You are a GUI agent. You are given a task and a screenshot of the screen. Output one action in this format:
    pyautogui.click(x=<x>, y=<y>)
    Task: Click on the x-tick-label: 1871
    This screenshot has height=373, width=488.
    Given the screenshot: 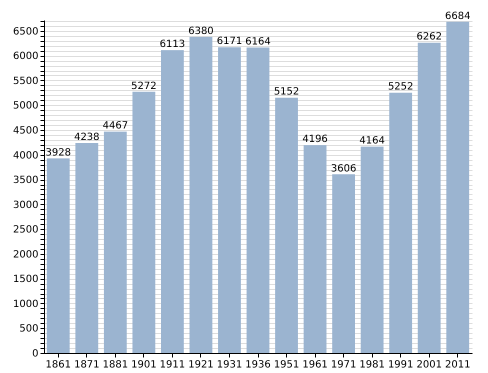 What is the action you would take?
    pyautogui.click(x=87, y=365)
    